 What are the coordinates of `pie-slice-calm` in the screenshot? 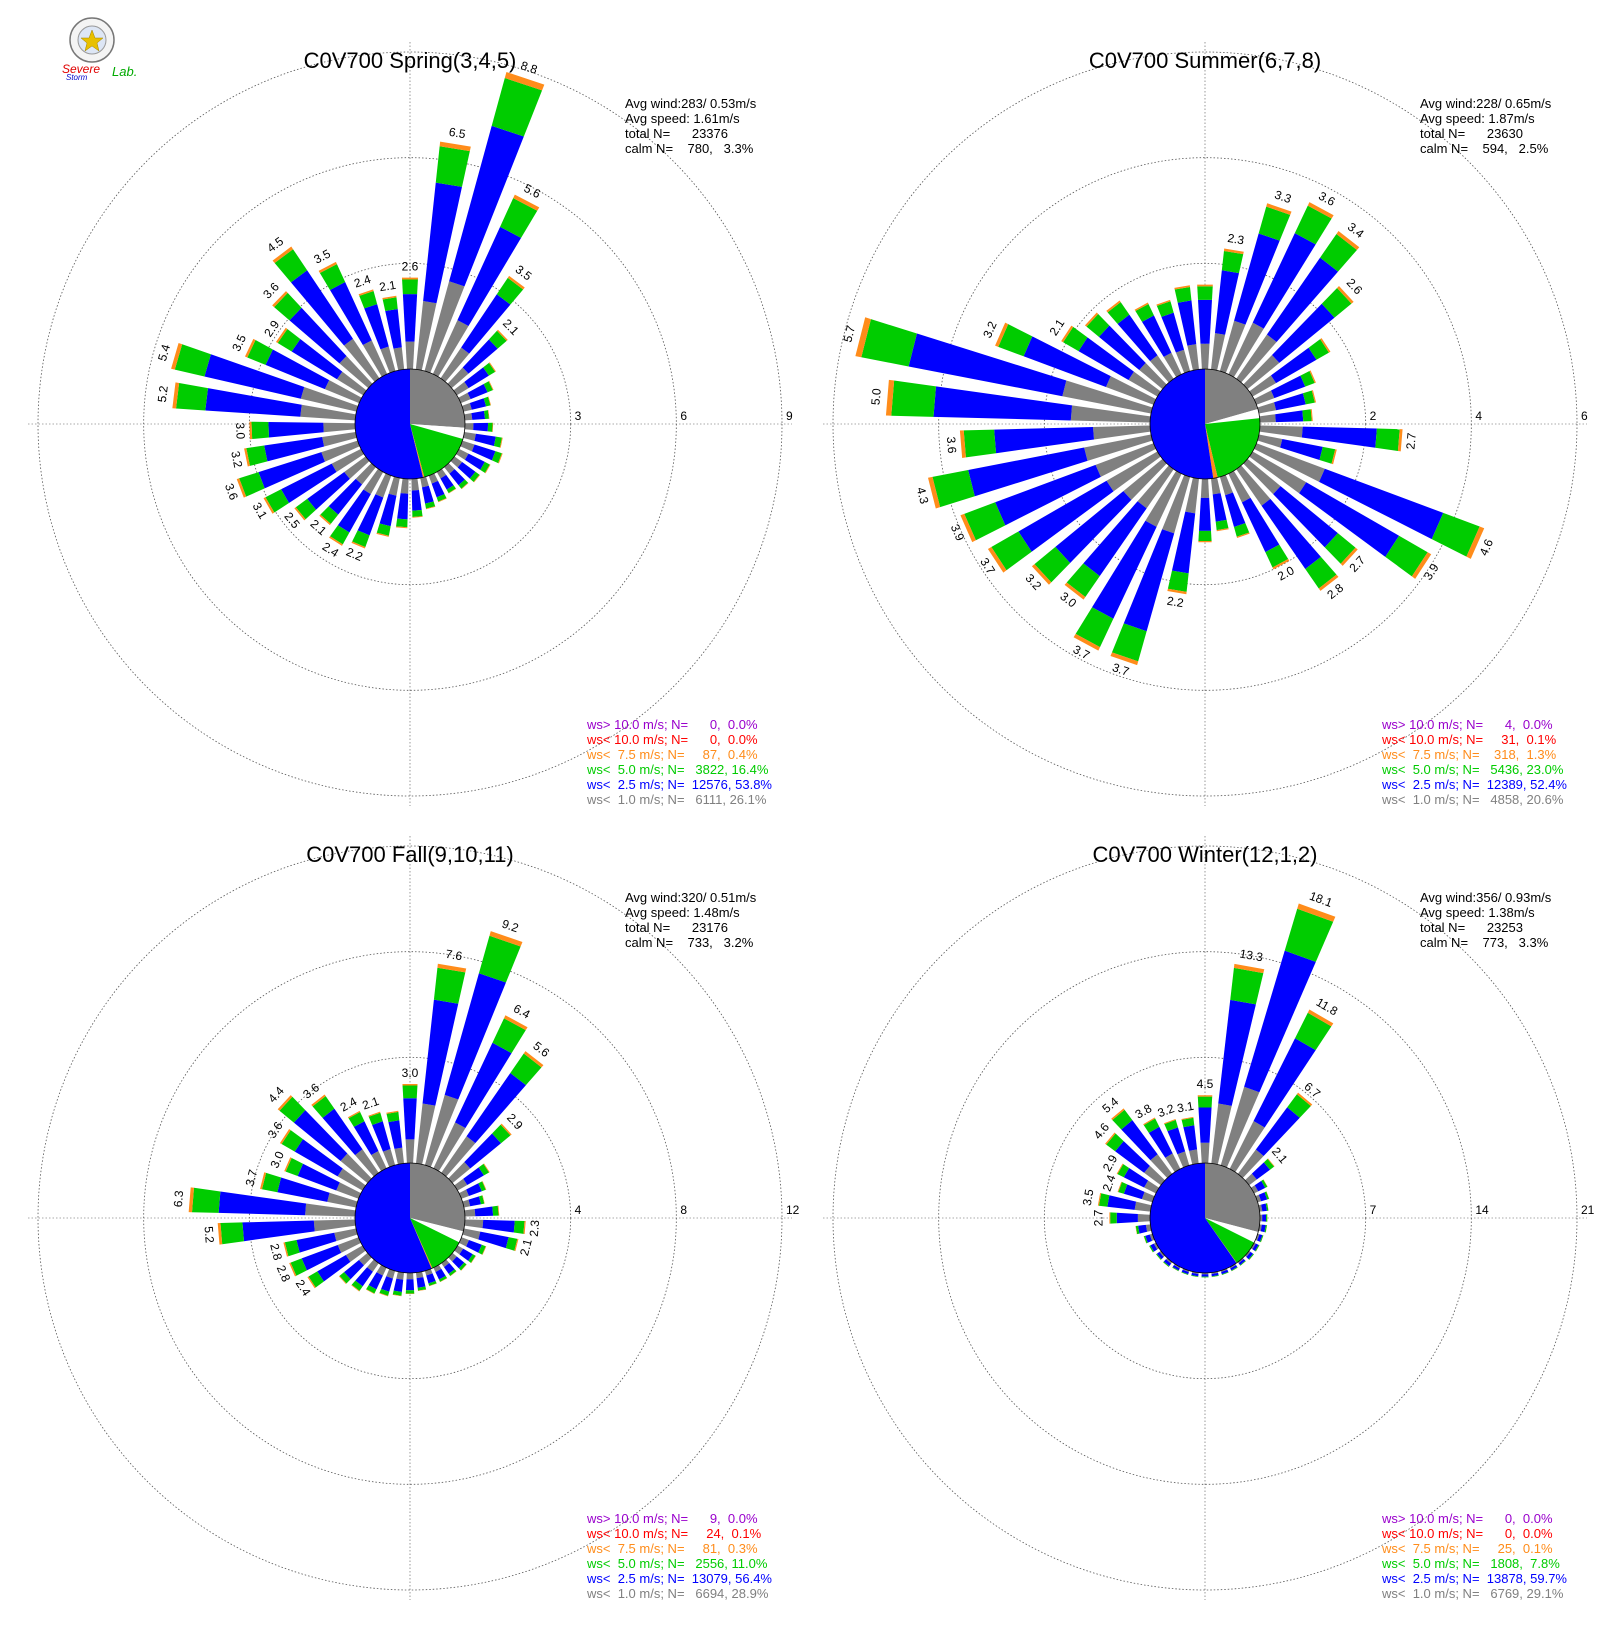 It's located at (437, 1197).